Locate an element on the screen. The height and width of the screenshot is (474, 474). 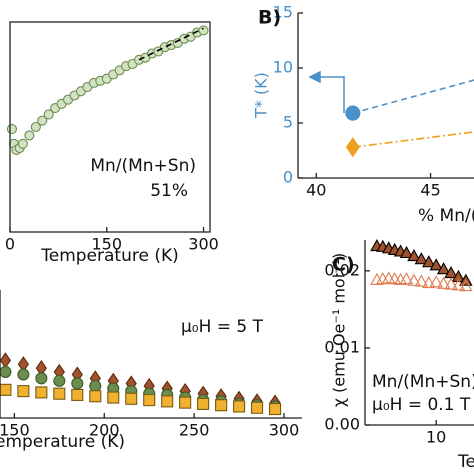
x-tick-label: 40 is located at coordinates (316, 190).